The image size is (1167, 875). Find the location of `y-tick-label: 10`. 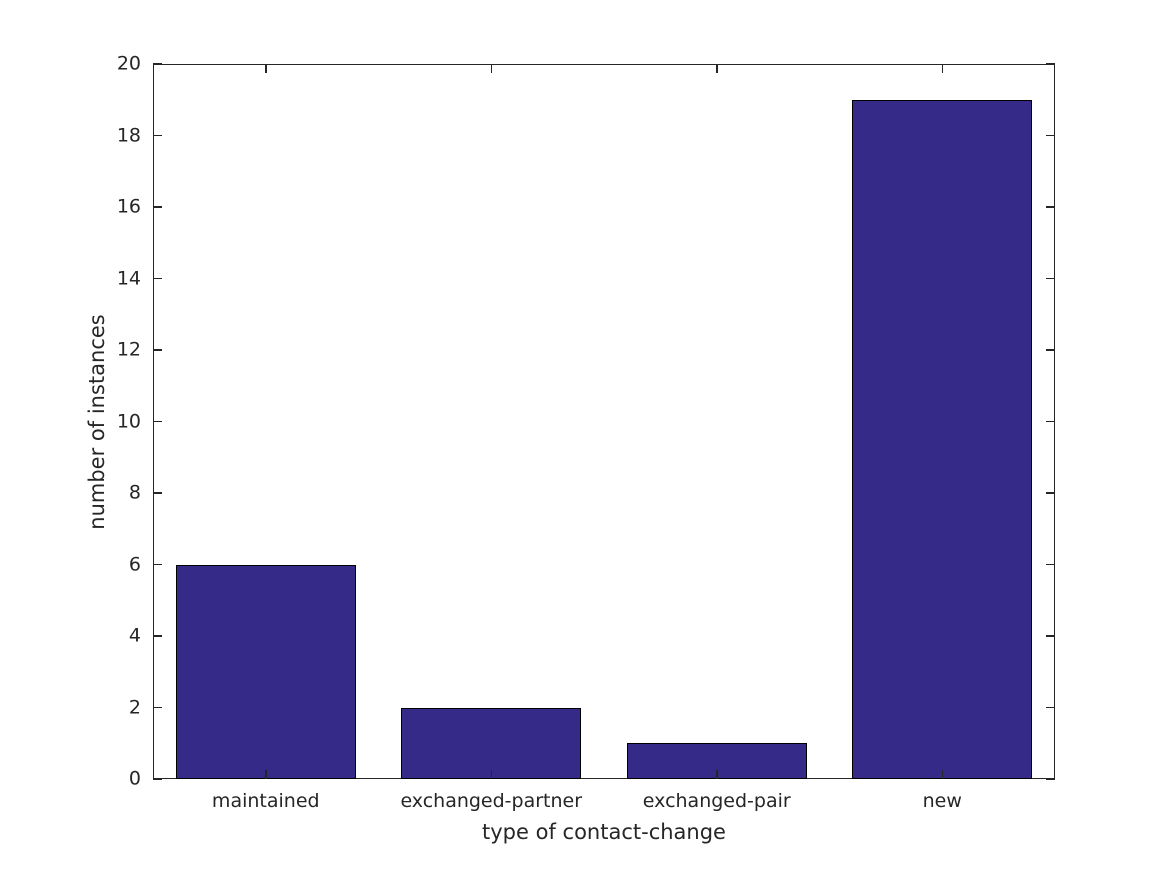

y-tick-label: 10 is located at coordinates (128, 421).